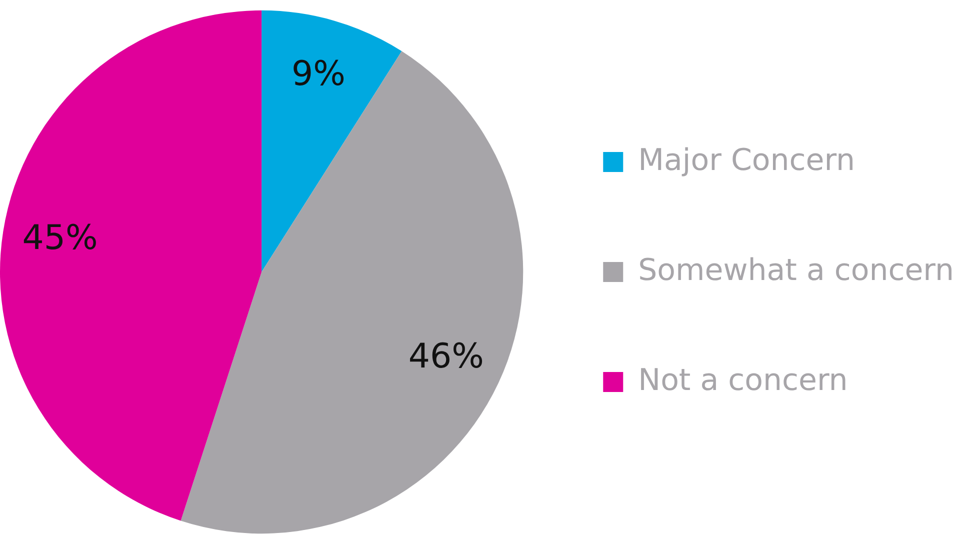  I want to click on data-label: 45%, so click(60, 238).